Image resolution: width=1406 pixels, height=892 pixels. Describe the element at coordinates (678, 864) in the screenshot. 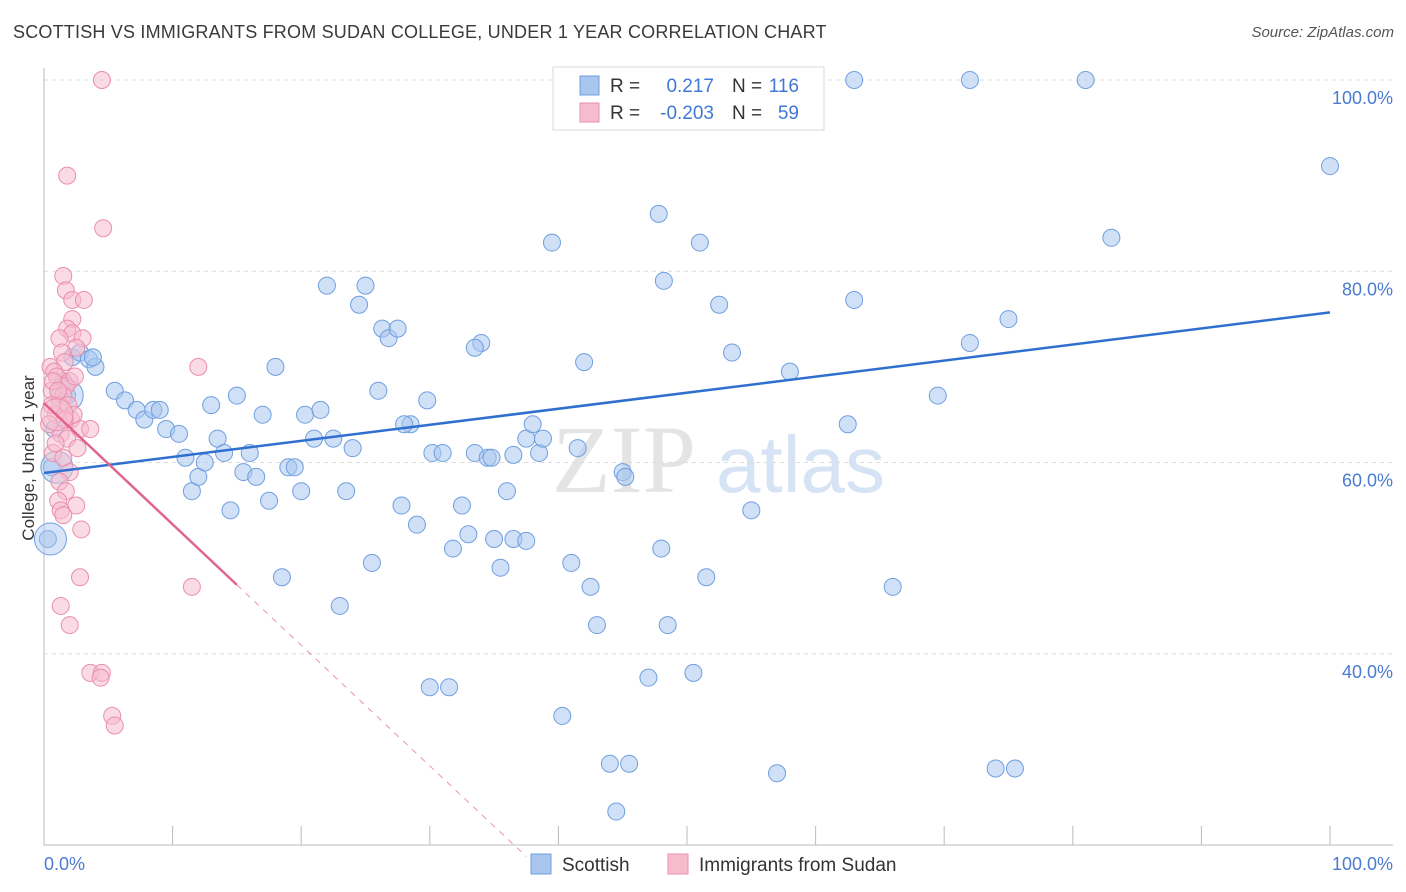

I see `bottom-legend-swatch-sudan` at that location.